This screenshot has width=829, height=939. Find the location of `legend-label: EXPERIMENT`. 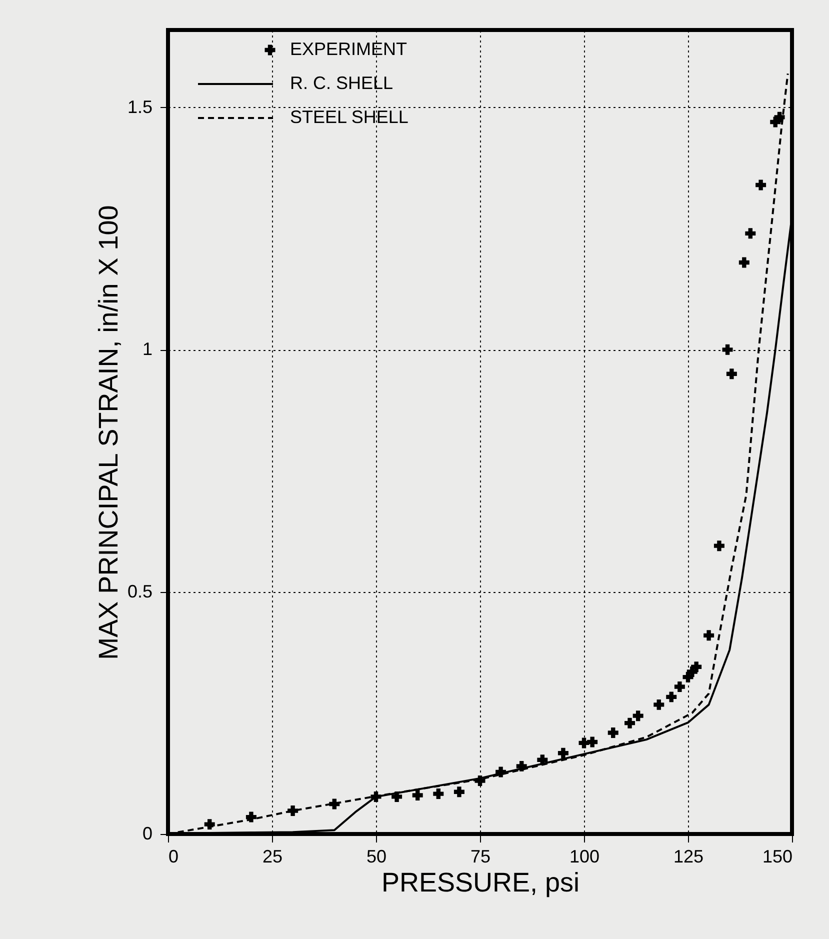

legend-label: EXPERIMENT is located at coordinates (349, 49).